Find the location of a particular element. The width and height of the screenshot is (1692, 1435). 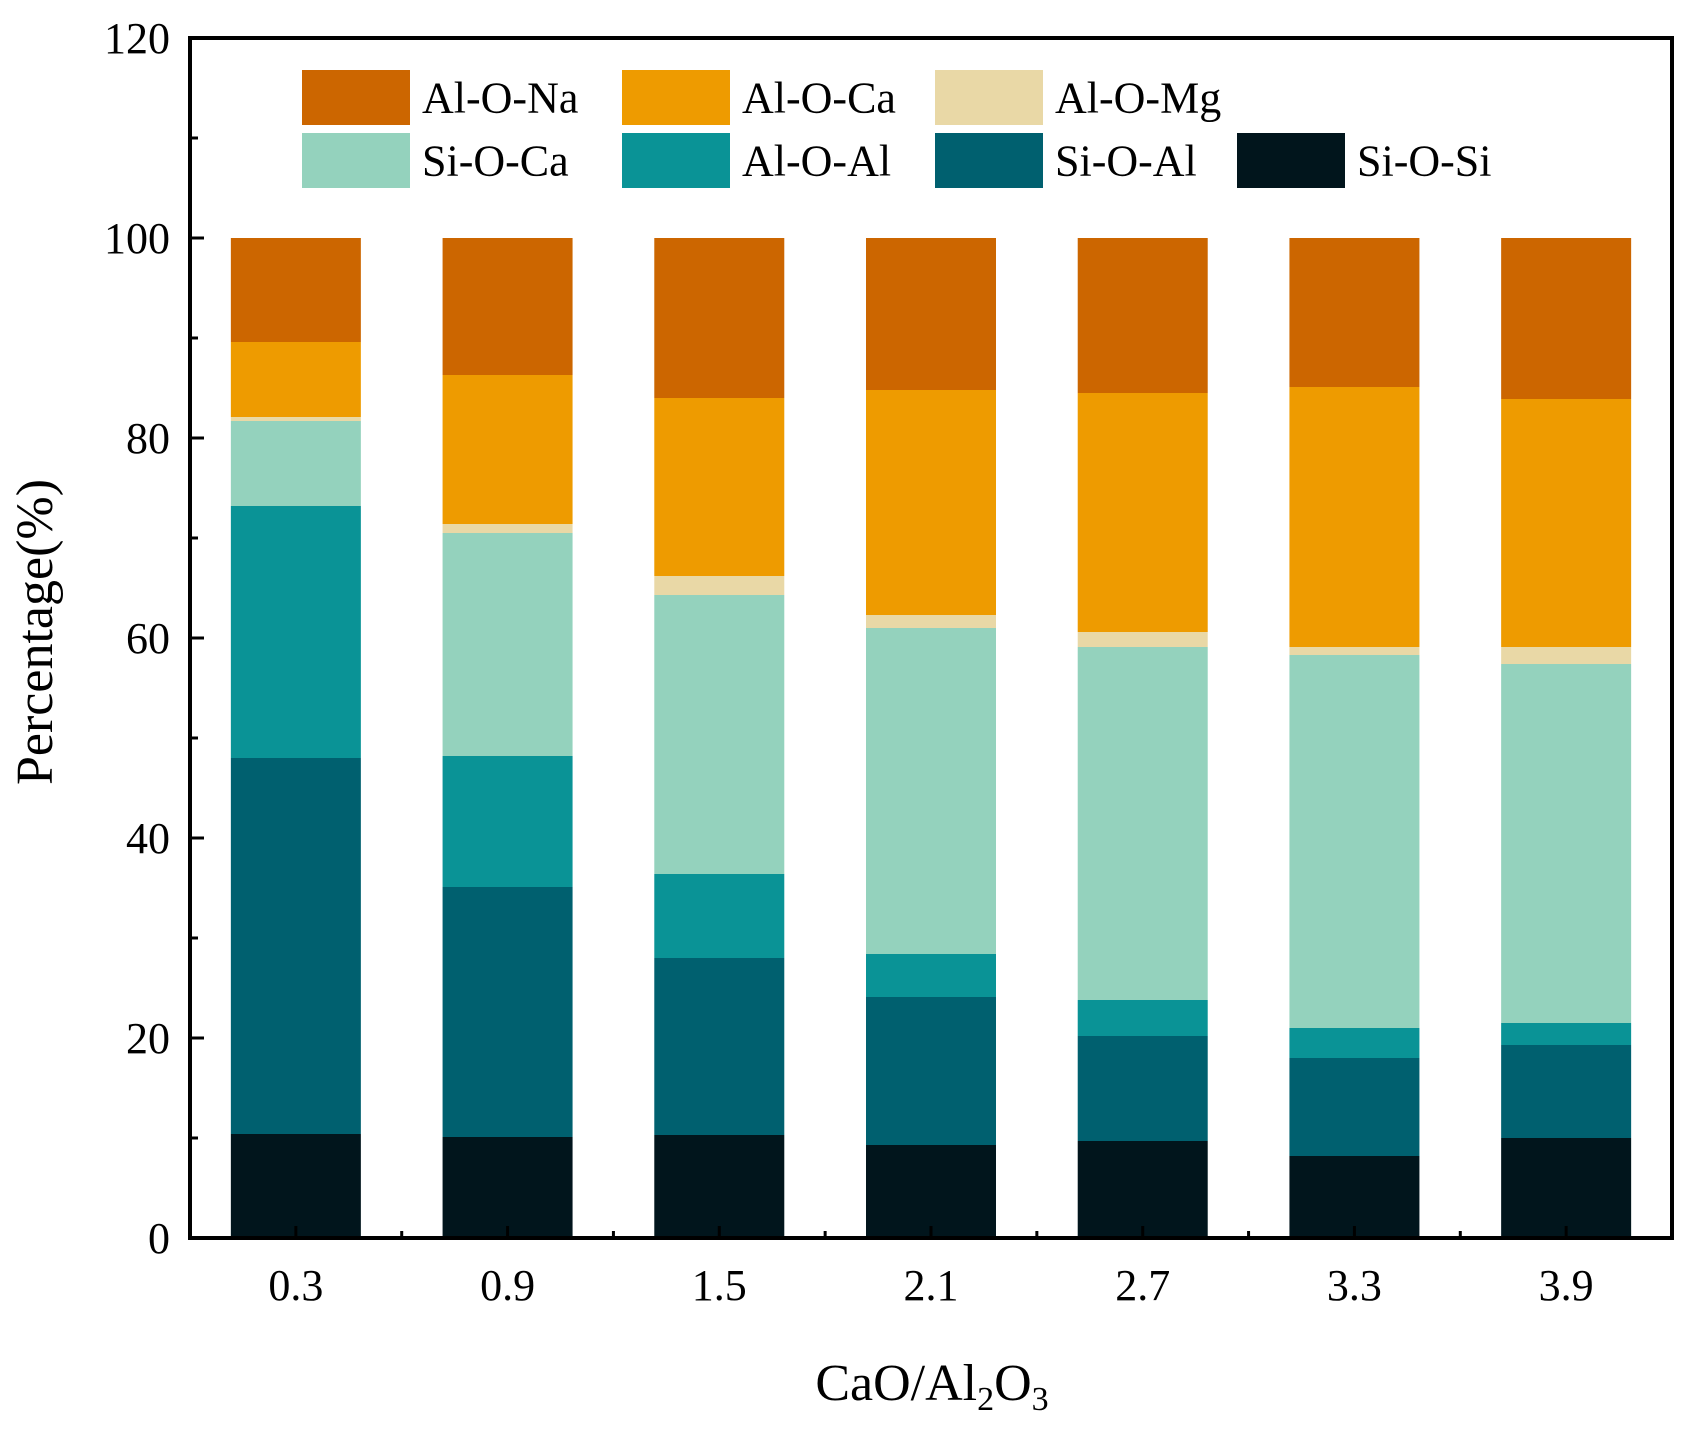

y-tick-label: 40 is located at coordinates (148, 838).